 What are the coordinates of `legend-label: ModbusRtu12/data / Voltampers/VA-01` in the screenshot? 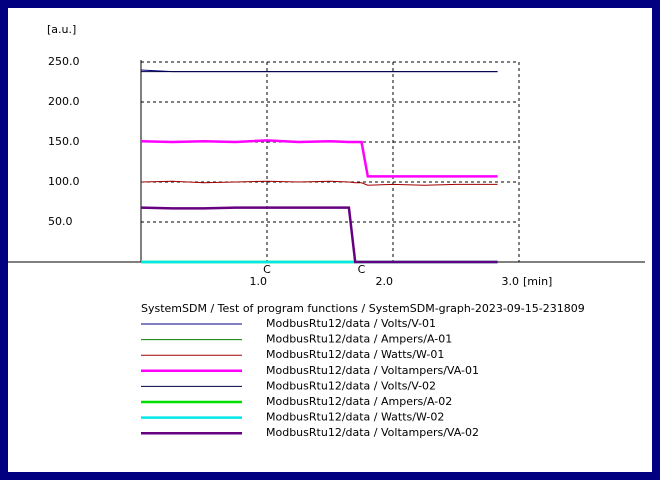 It's located at (372, 370).